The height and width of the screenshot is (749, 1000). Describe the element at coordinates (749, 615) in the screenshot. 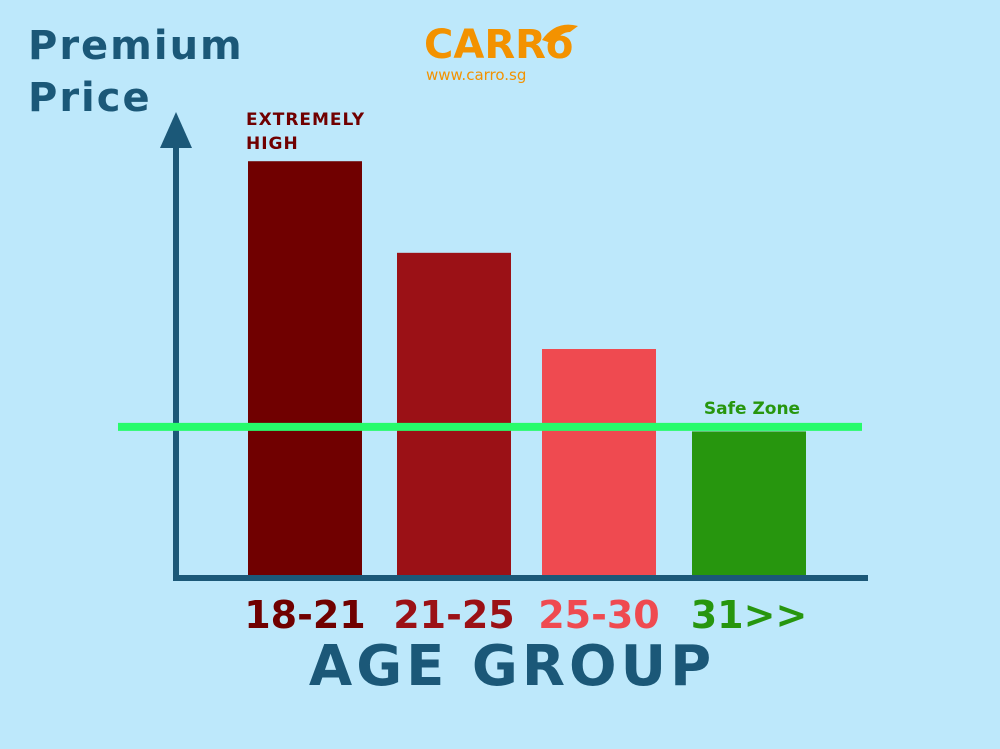

I see `x-tick-label: 31>>` at that location.